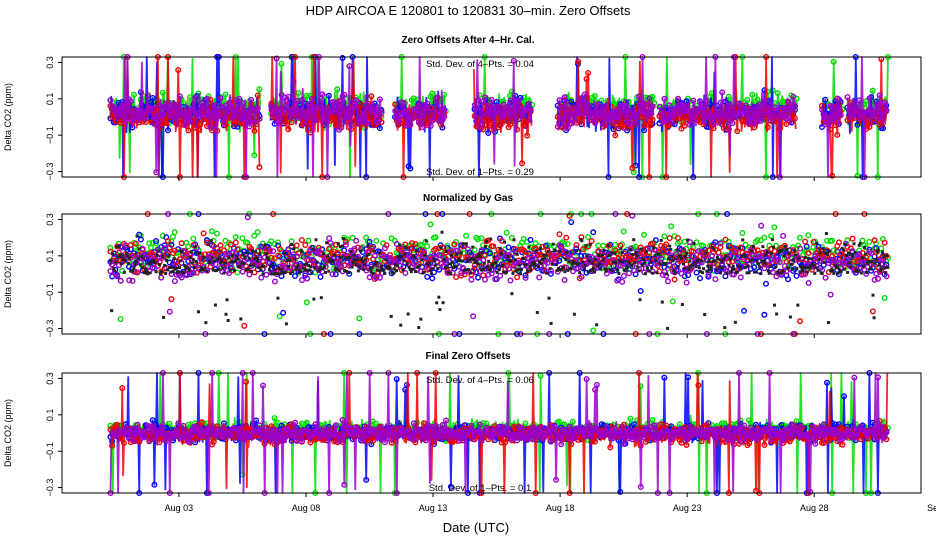 The image size is (936, 540). Describe the element at coordinates (496, 179) in the screenshot. I see `panel-1-x-axis` at that location.